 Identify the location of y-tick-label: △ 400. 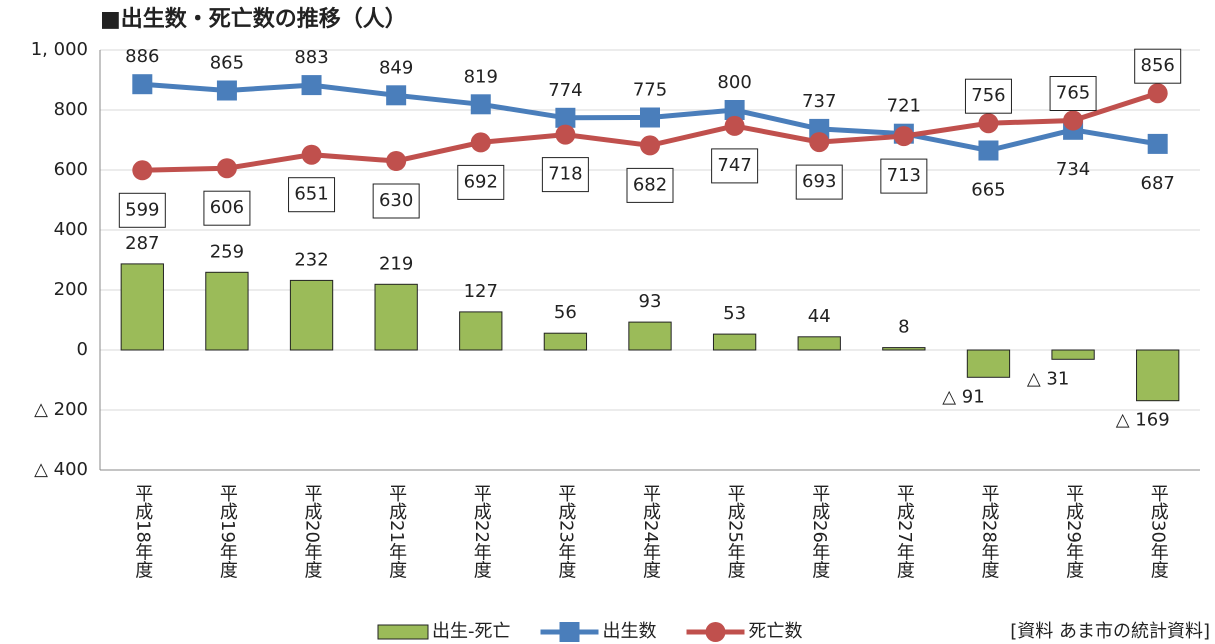
(61, 469).